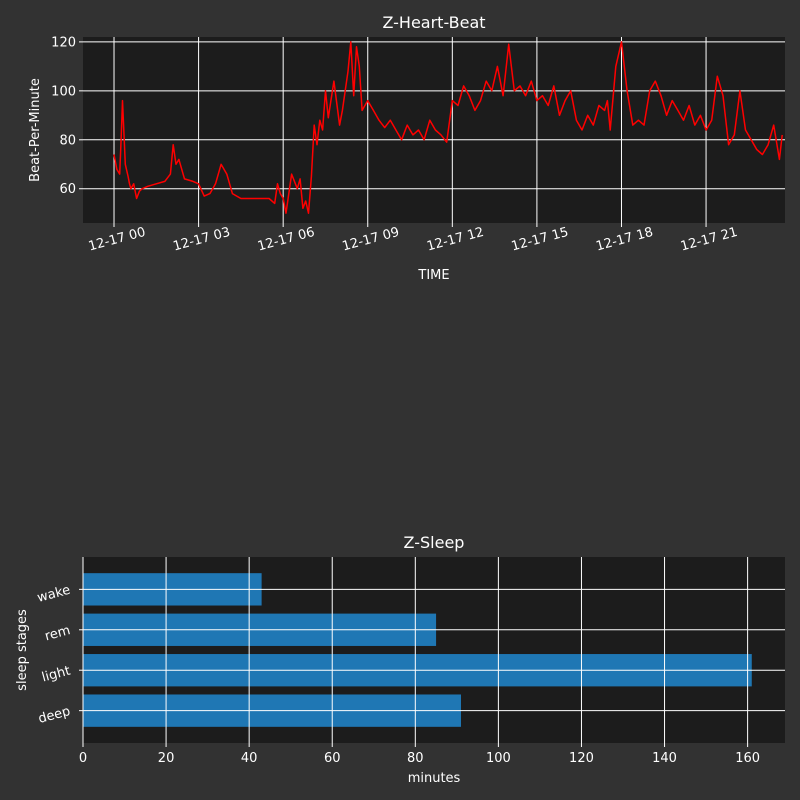 The image size is (800, 800). Describe the element at coordinates (22, 650) in the screenshot. I see `sleep-y-axis-label: sleep stages` at that location.